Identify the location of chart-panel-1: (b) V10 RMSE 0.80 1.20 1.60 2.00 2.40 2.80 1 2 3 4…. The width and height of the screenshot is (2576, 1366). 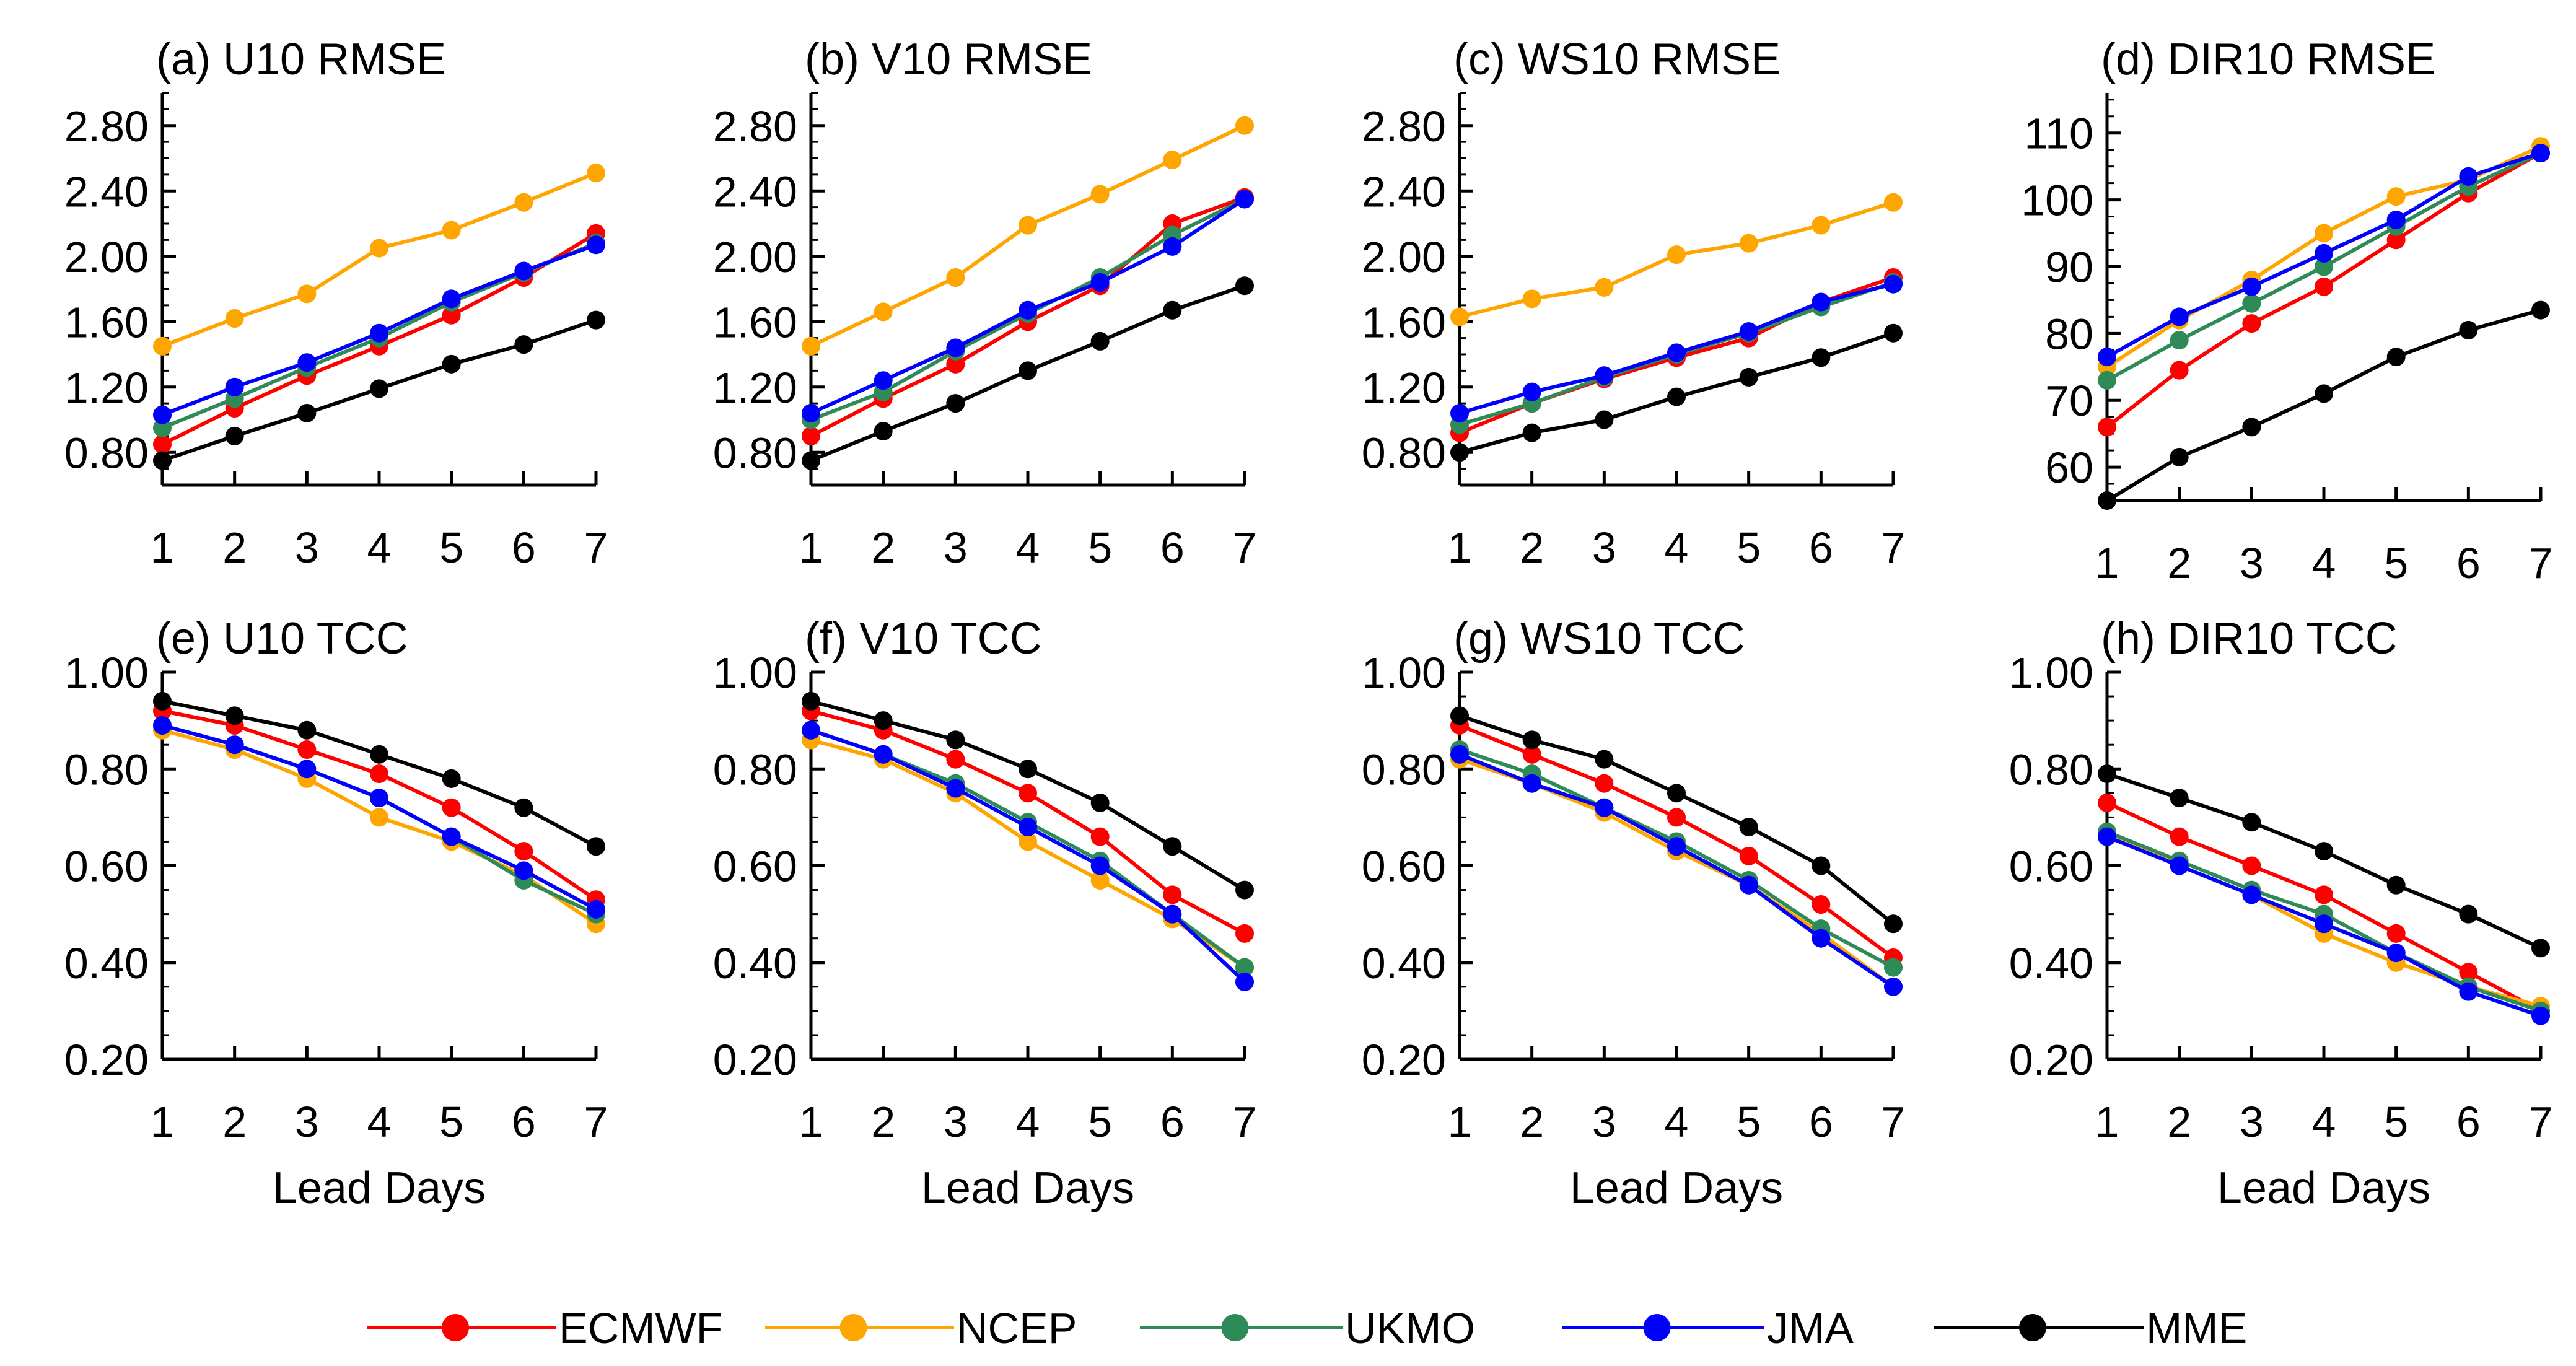
(985, 303).